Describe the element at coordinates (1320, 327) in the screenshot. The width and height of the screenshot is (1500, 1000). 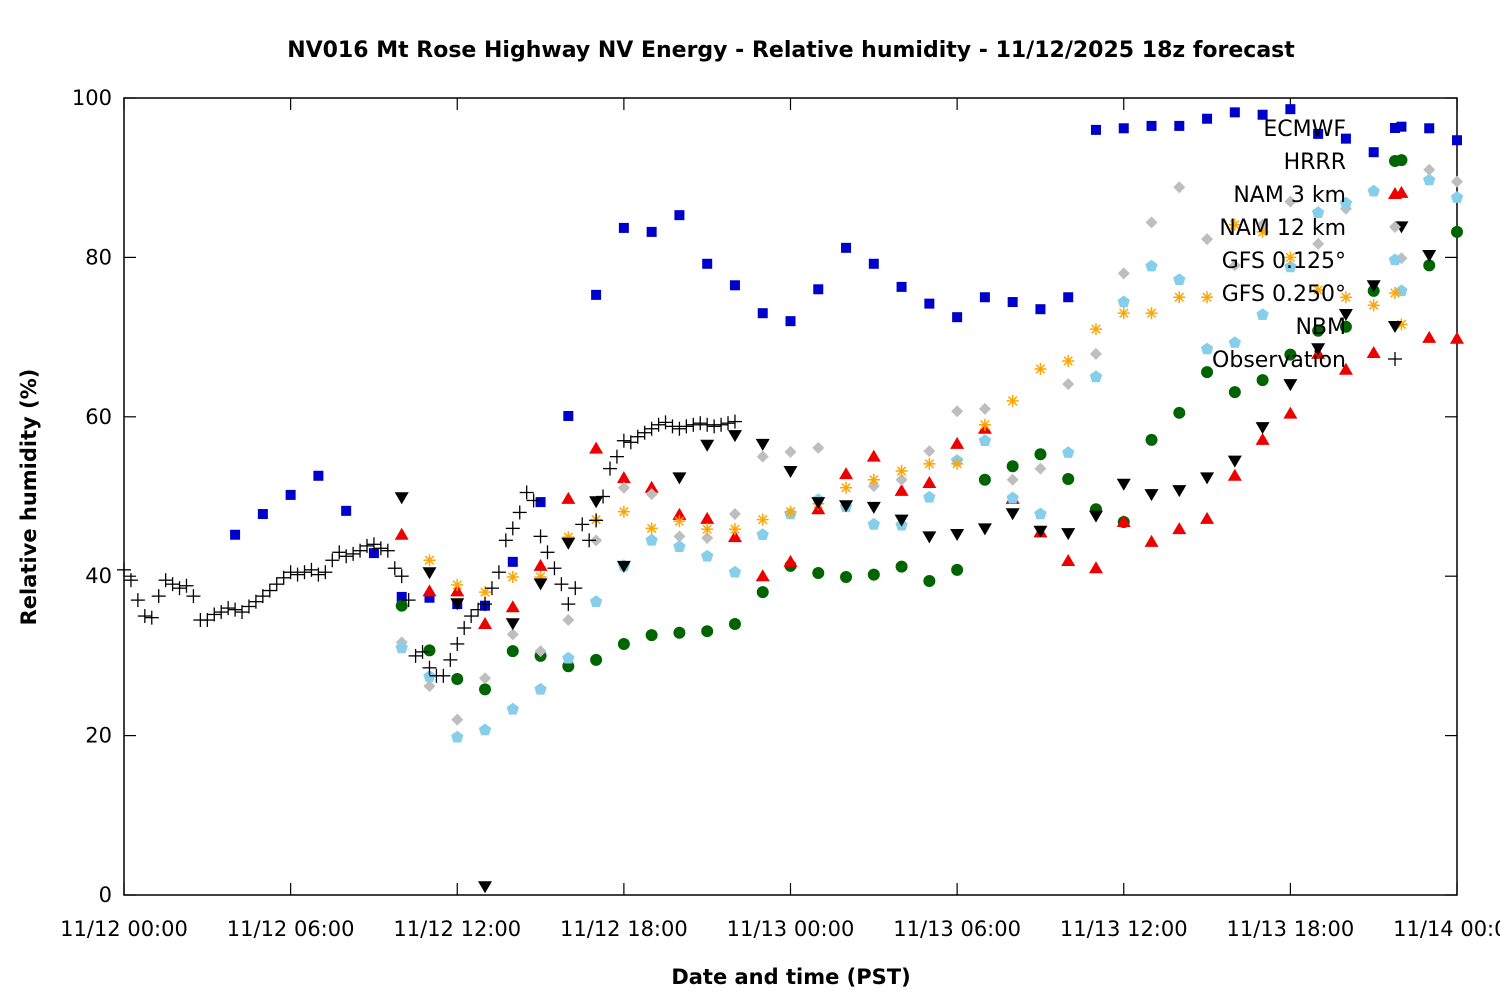
I see `legend-label: NBM` at that location.